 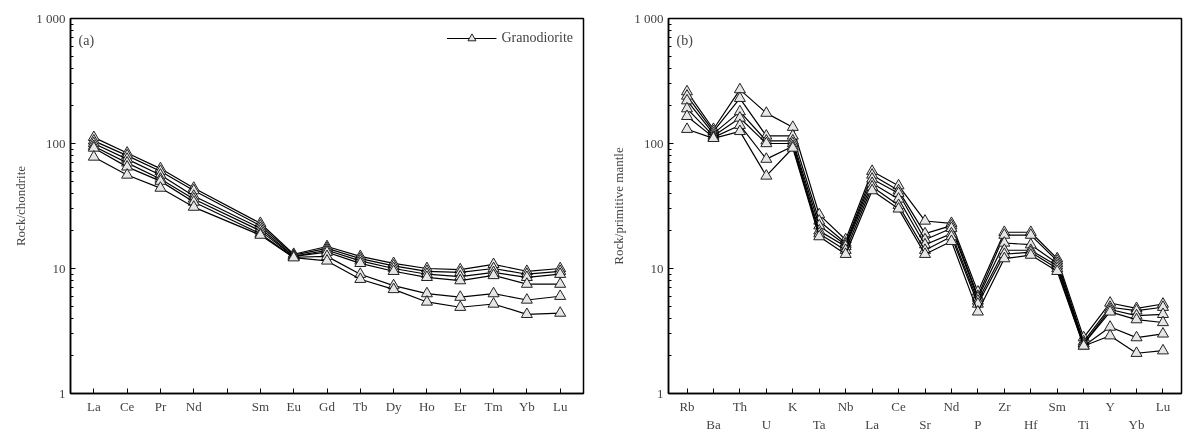 What do you see at coordinates (493, 406) in the screenshot?
I see `x-tick-label: Tm` at bounding box center [493, 406].